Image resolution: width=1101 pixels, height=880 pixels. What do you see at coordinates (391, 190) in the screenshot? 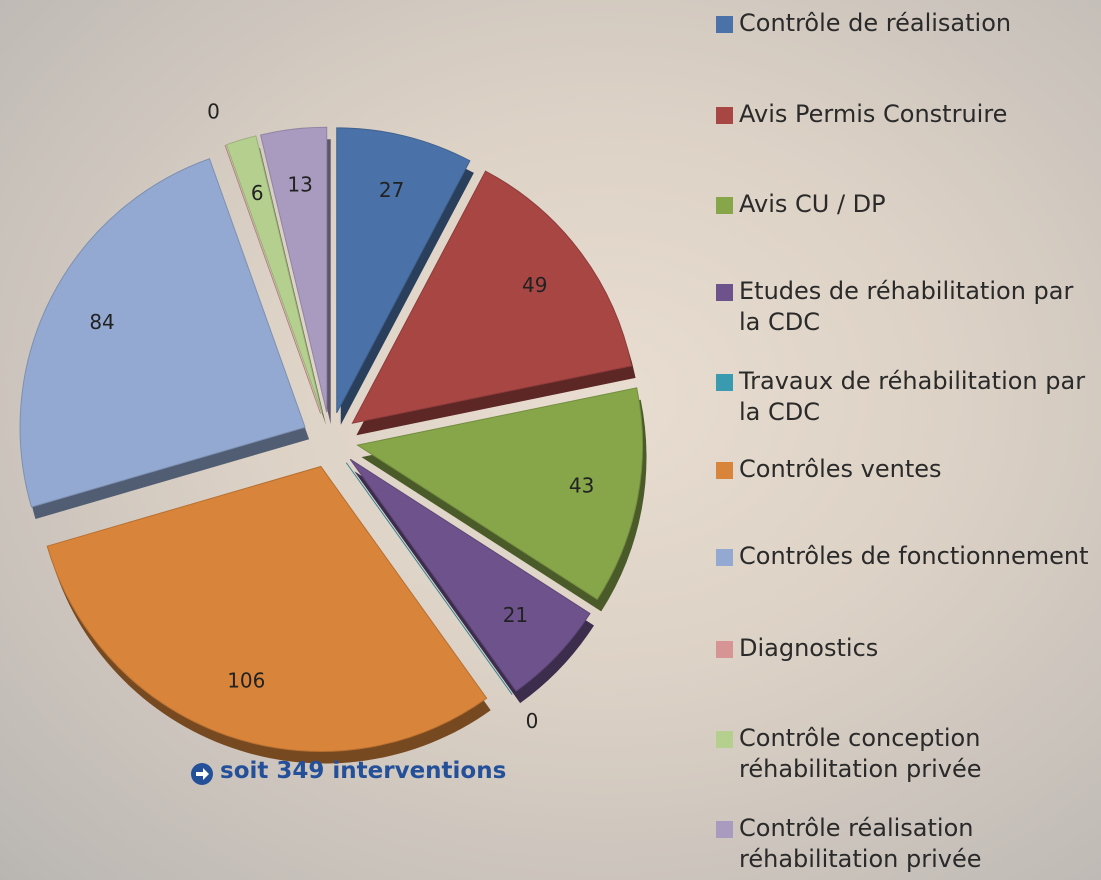
I see `data-label: 27` at bounding box center [391, 190].